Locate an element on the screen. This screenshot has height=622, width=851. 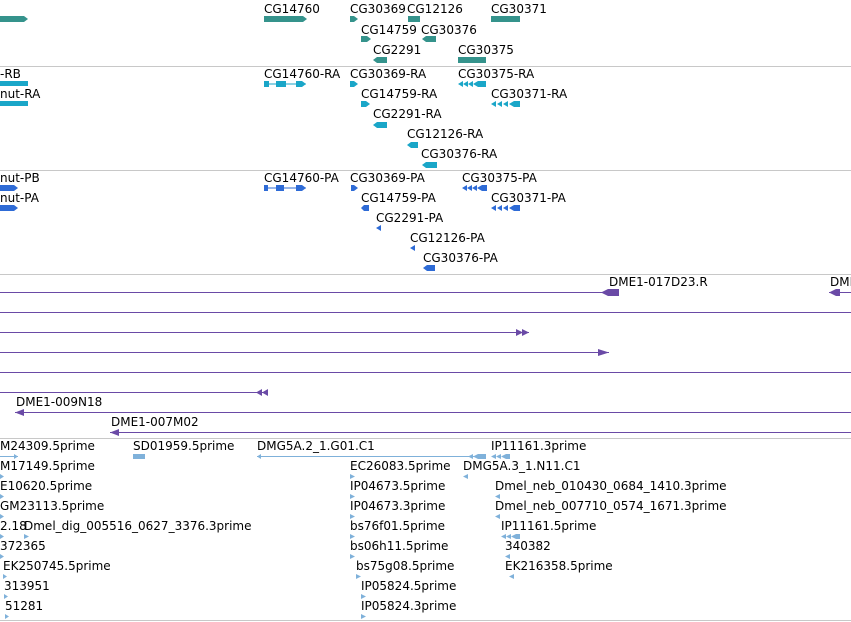
est-label: IP05824.5prime is located at coordinates (409, 586).